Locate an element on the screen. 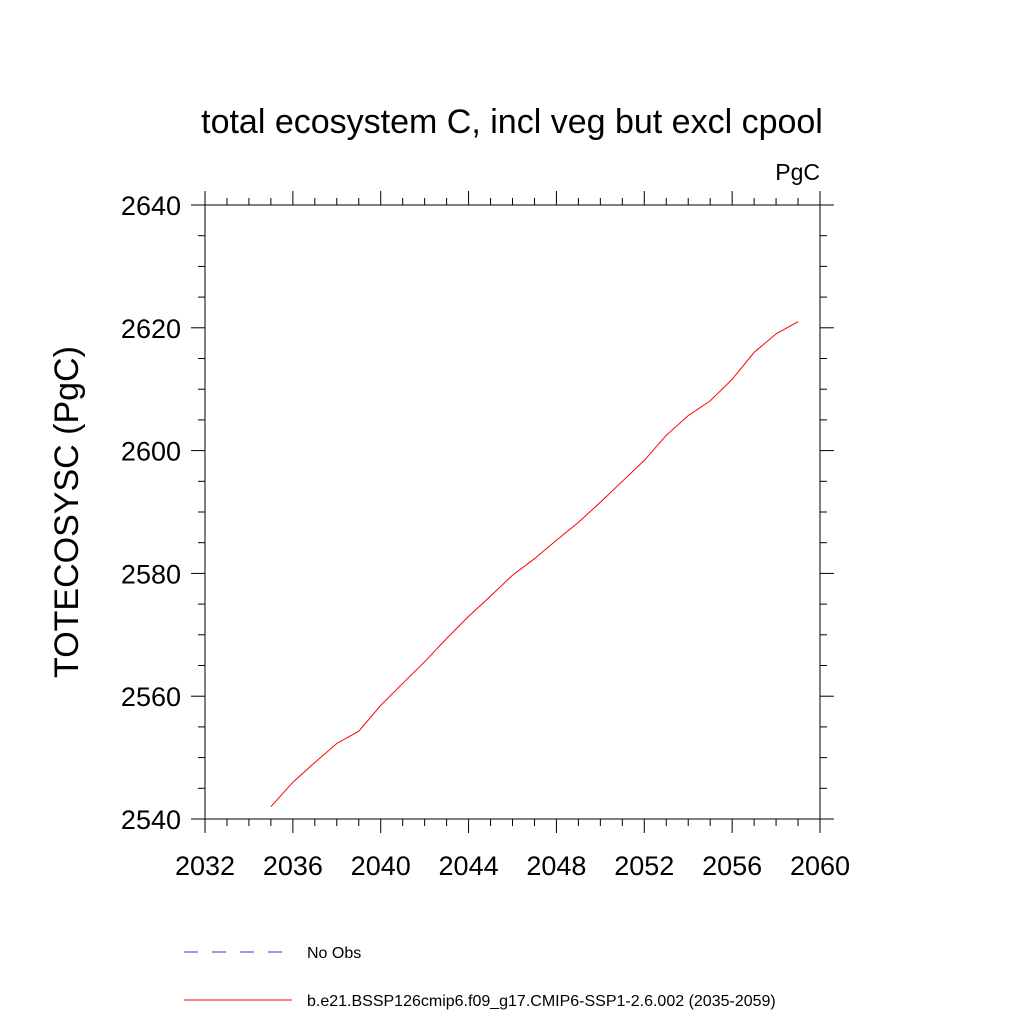 This screenshot has height=1024, width=1024. x-tick-label: 2060 is located at coordinates (820, 866).